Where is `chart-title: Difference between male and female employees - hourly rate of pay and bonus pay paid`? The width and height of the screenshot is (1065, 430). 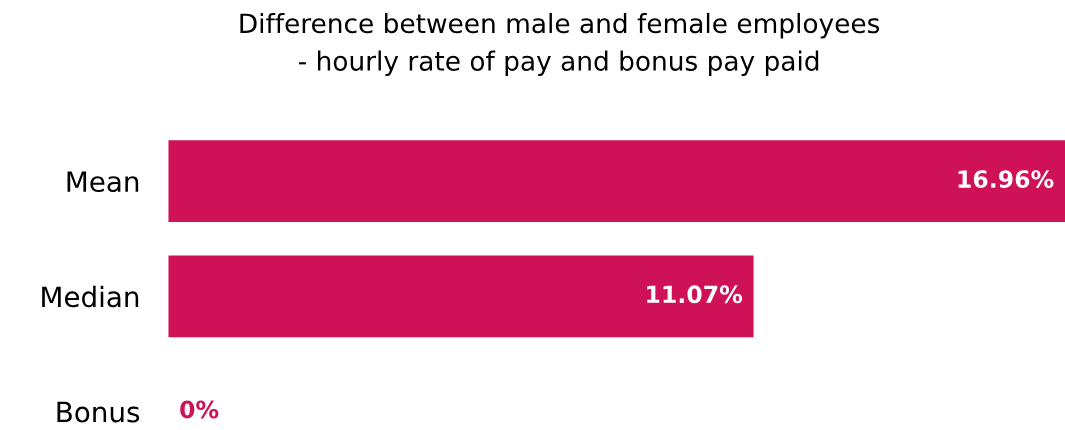
chart-title: Difference between male and female employees - hourly rate of pay and bonus pay paid is located at coordinates (560, 44).